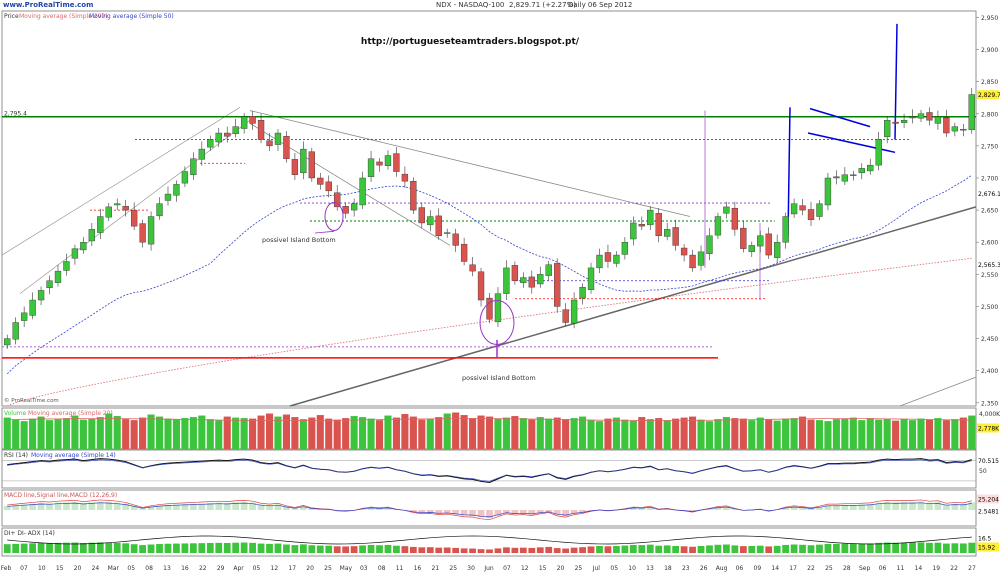  Describe the element at coordinates (382, 568) in the screenshot. I see `x-tick-label: 08` at that location.